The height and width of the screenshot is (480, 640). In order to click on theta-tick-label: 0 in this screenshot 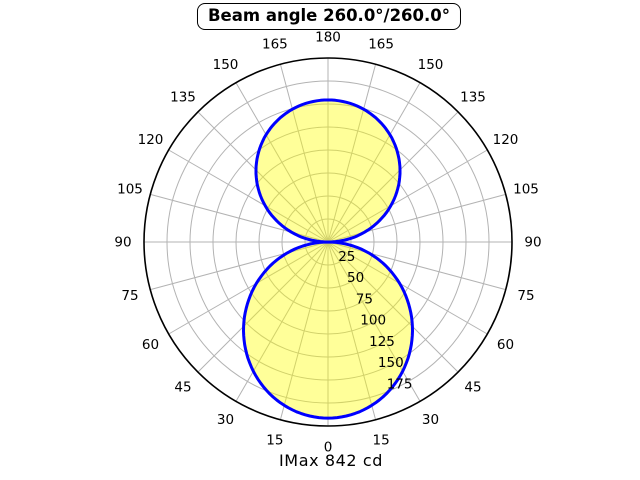, I will do `click(328, 448)`.